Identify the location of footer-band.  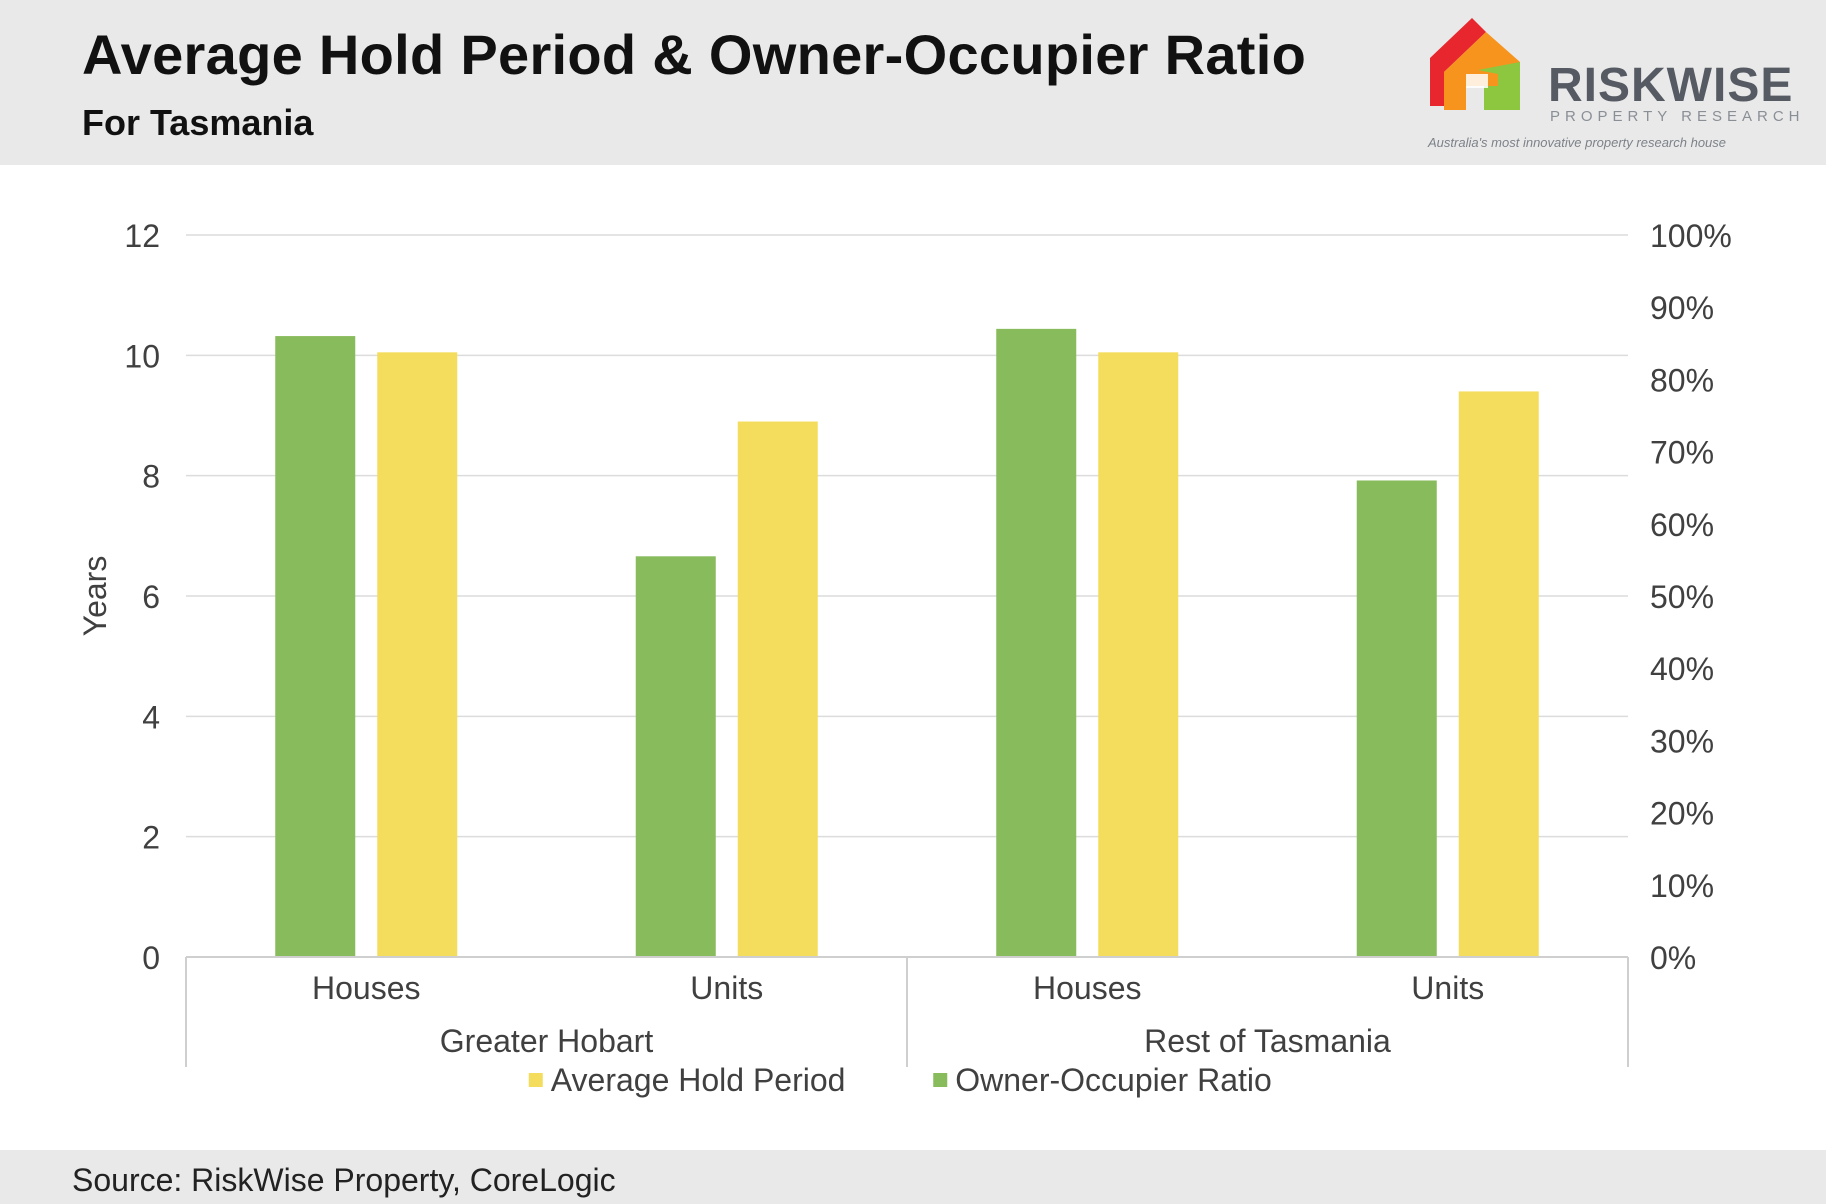
(913, 1177).